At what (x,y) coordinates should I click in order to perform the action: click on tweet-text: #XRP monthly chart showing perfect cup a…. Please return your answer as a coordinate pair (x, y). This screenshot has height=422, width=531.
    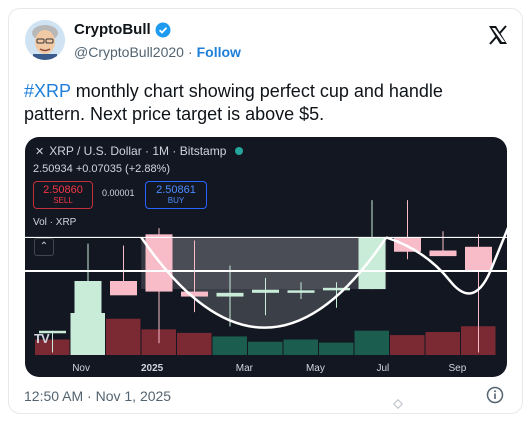
    Looking at the image, I should click on (264, 103).